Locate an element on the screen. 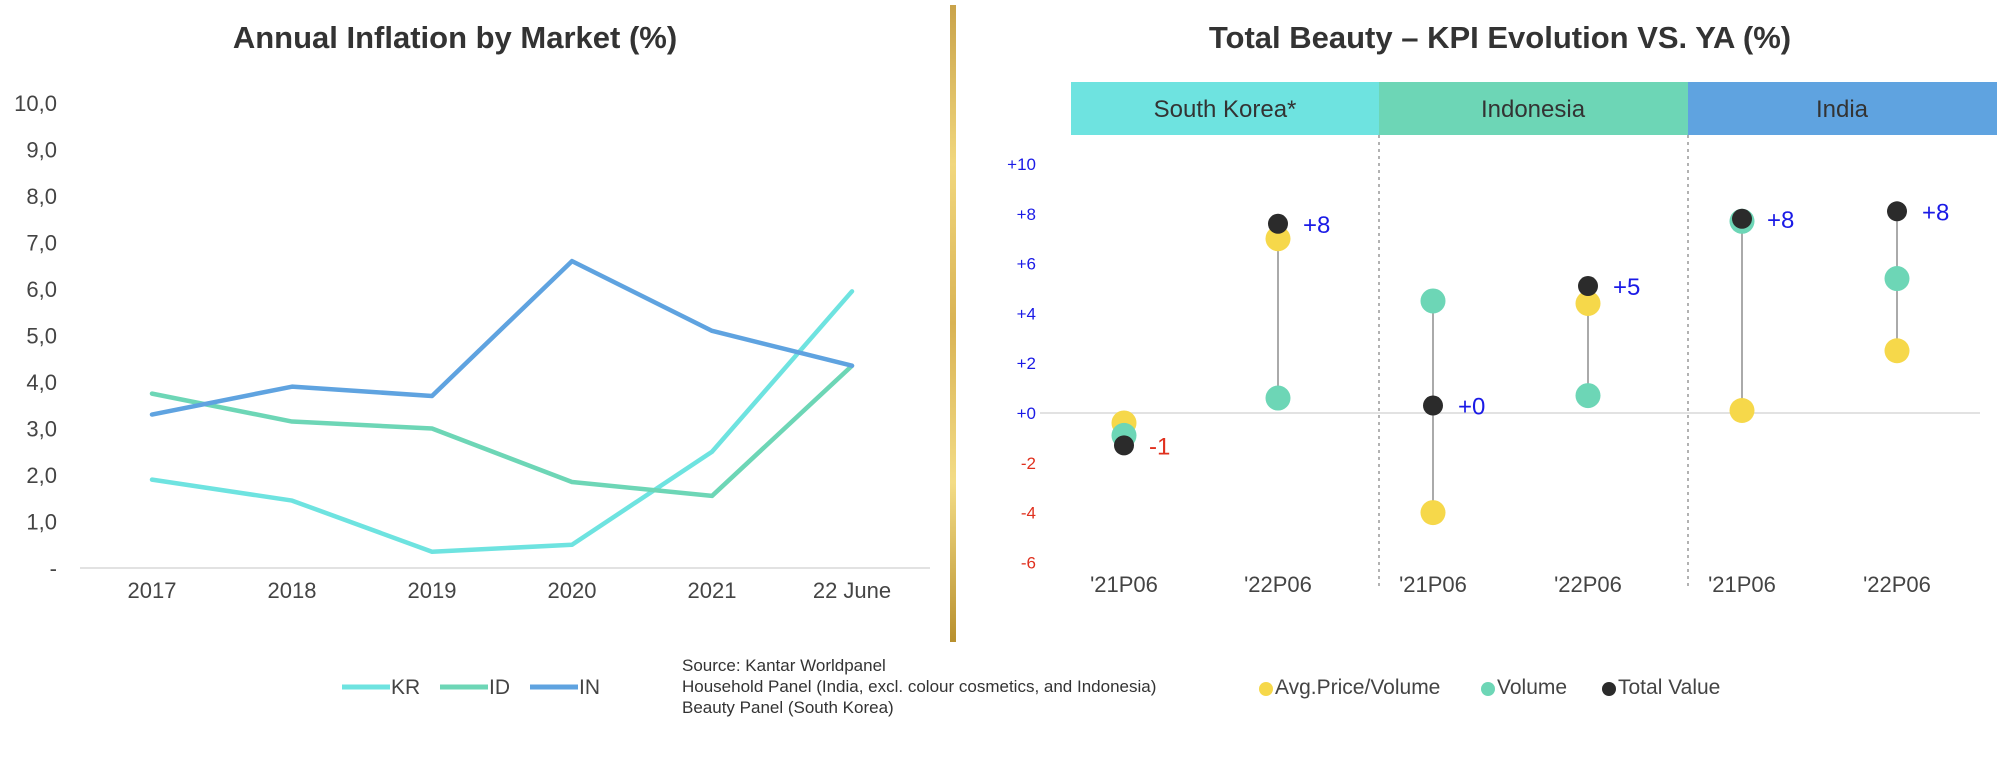 Image resolution: width=2000 pixels, height=757 pixels. kpi-y-tick-label: +8 is located at coordinates (1026, 214).